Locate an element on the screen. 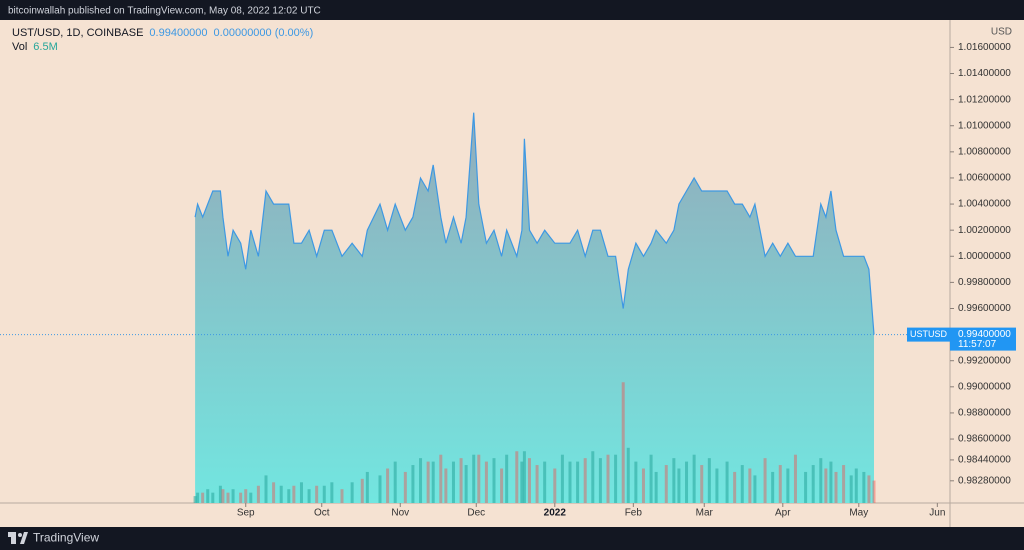 The width and height of the screenshot is (1024, 550). y-tick-label: 1.00400000 is located at coordinates (984, 204).